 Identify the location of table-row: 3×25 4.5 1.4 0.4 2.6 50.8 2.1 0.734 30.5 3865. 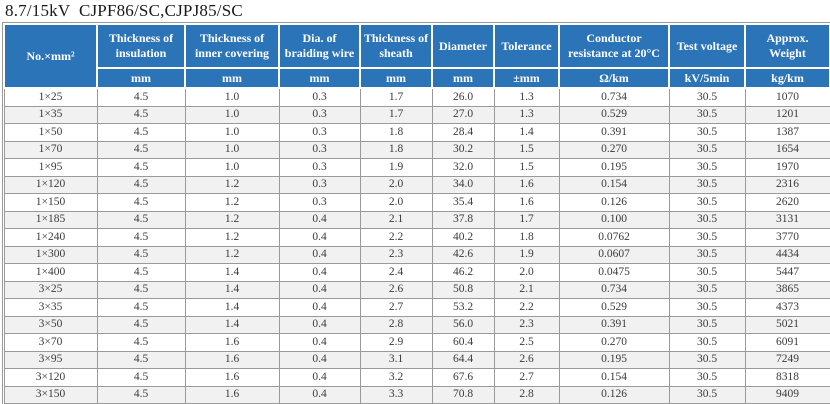
(416, 289).